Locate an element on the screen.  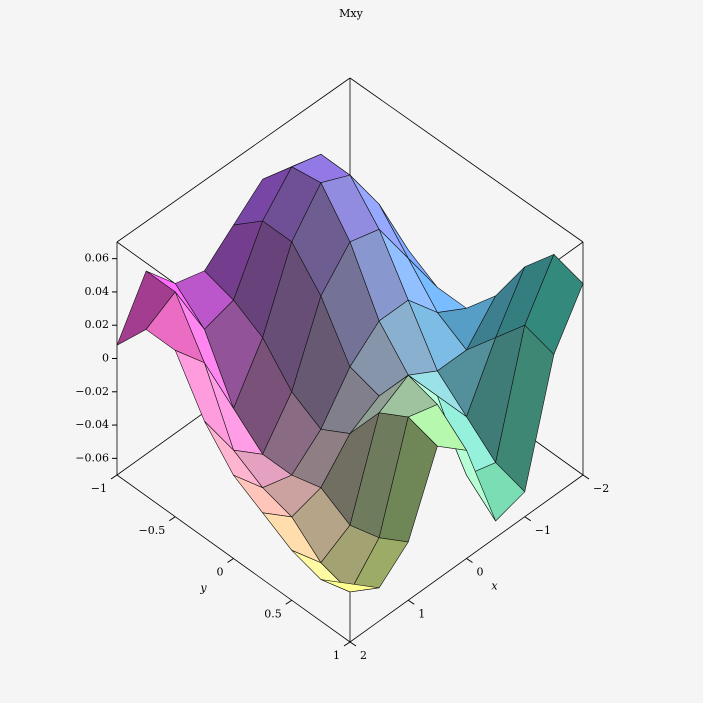
y-axis-label: y is located at coordinates (203, 588).